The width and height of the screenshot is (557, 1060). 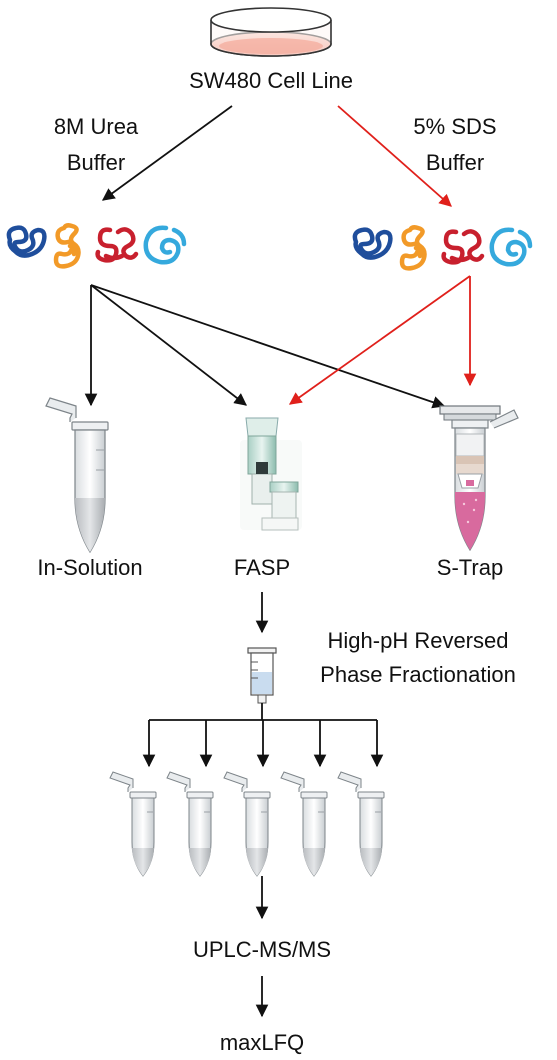 What do you see at coordinates (418, 640) in the screenshot?
I see `fractionation-line1: High-pH Reversed` at bounding box center [418, 640].